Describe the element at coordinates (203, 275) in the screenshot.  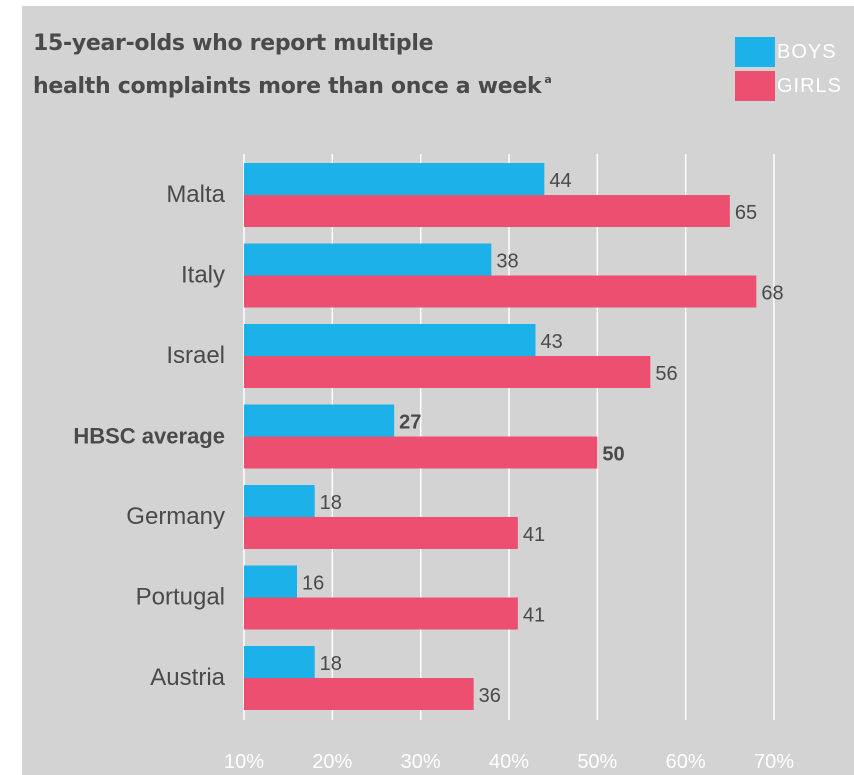
I see `category-label: Italy` at that location.